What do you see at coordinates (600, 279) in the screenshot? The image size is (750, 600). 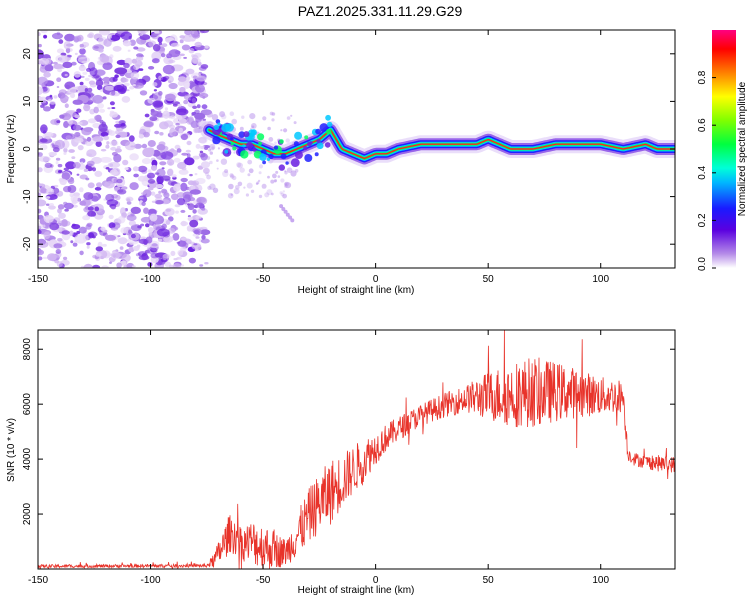 I see `x-tick-label: 100` at bounding box center [600, 279].